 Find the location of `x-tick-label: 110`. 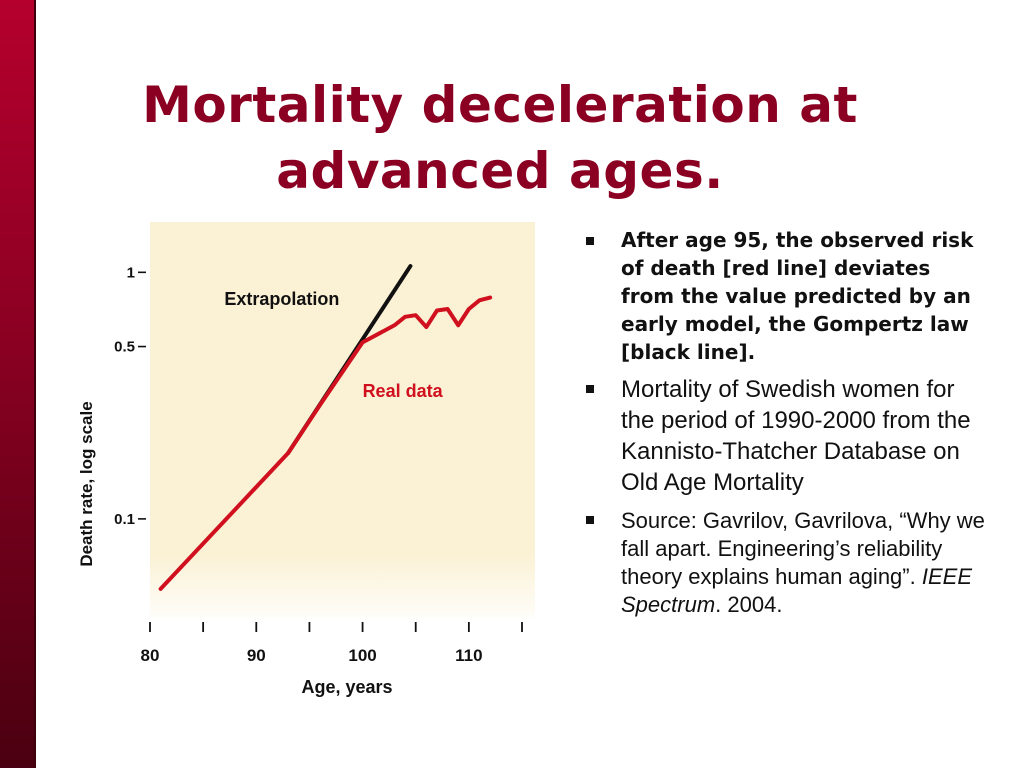

x-tick-label: 110 is located at coordinates (468, 655).